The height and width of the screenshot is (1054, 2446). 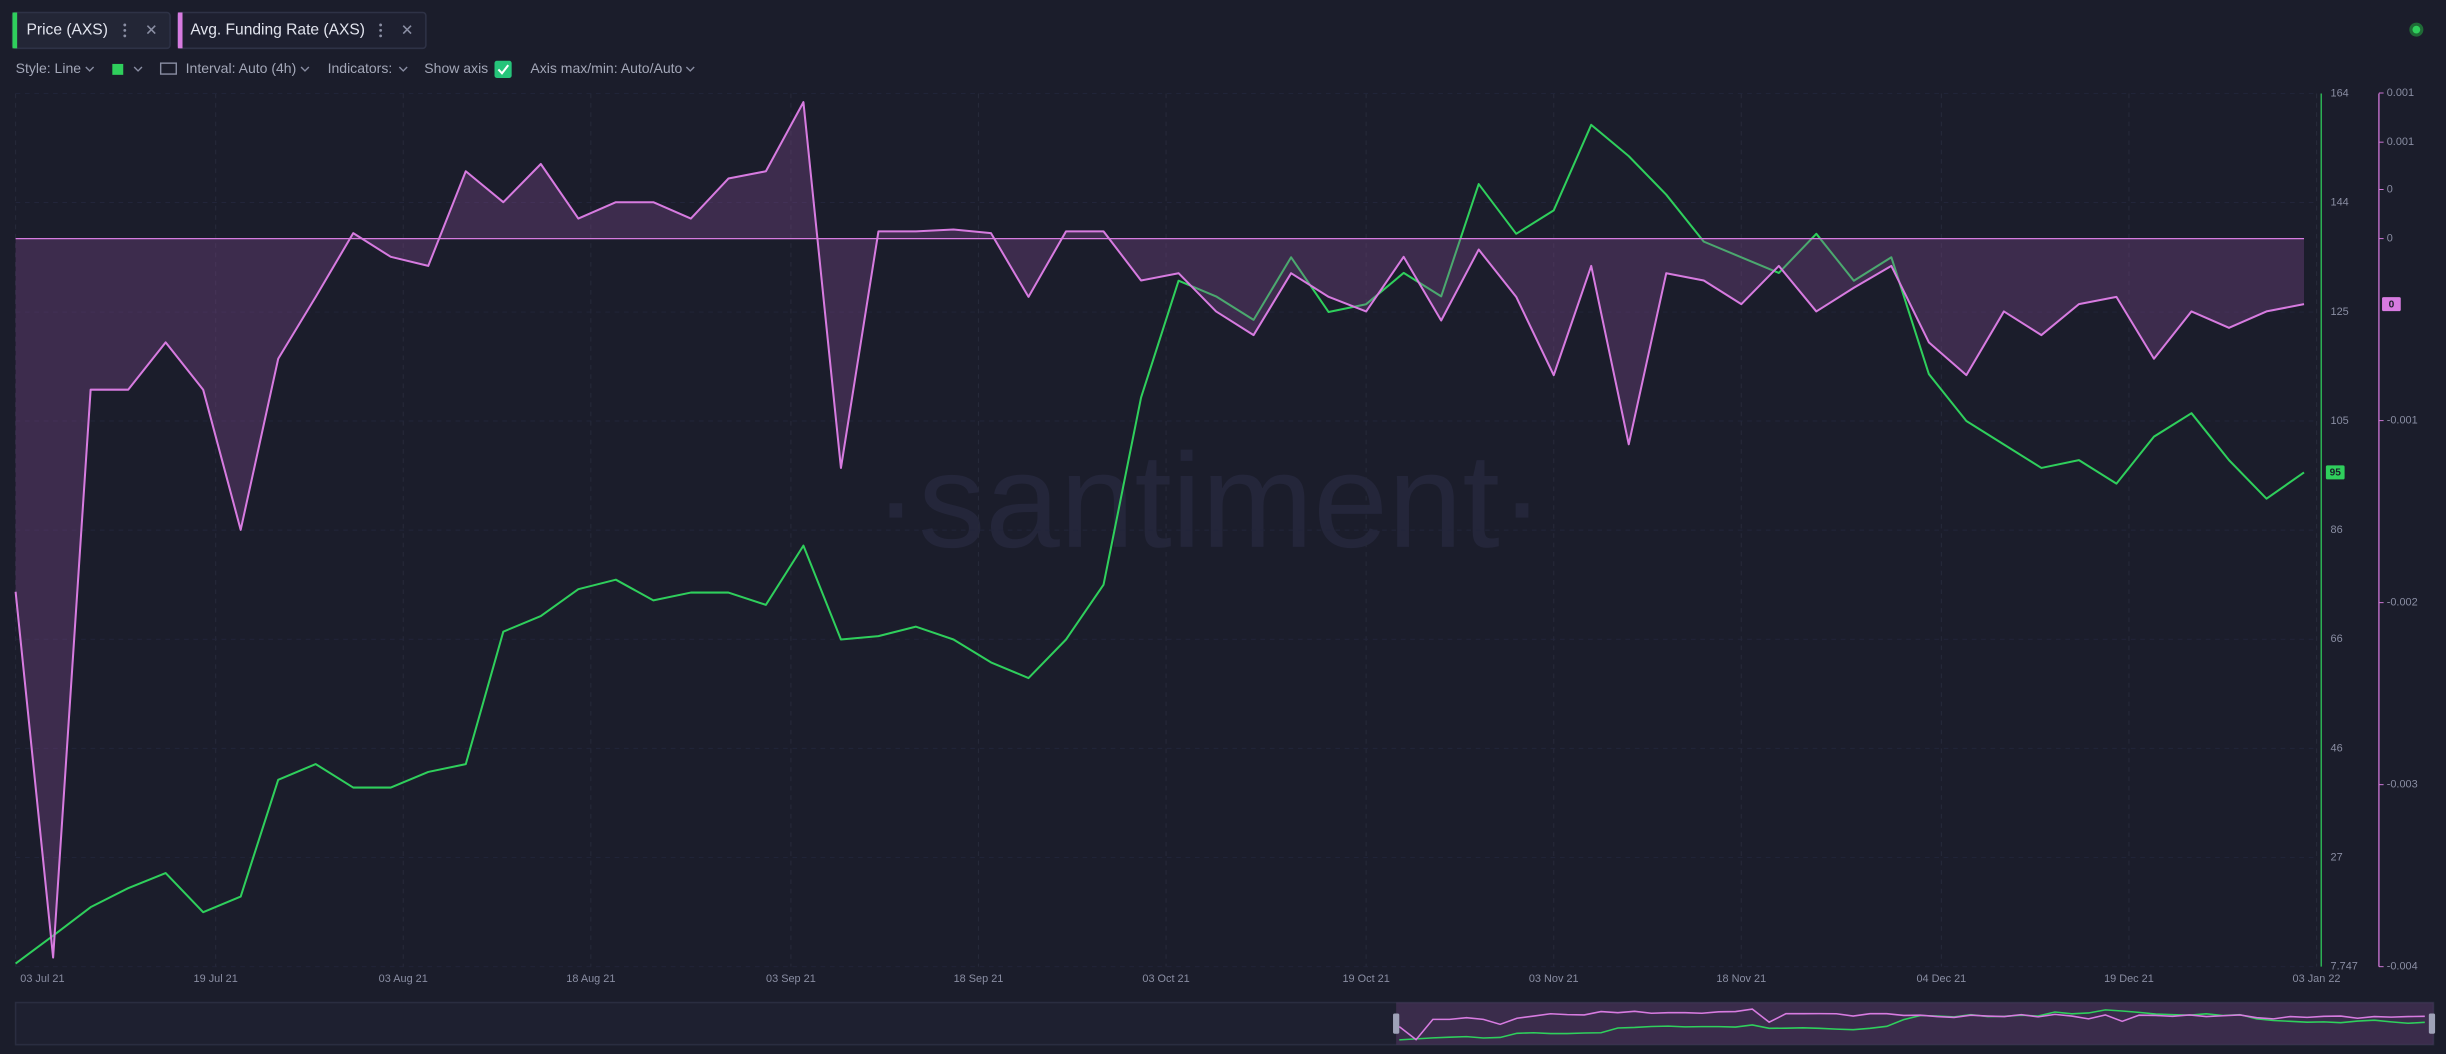 What do you see at coordinates (2340, 93) in the screenshot?
I see `y-tick-label: 164` at bounding box center [2340, 93].